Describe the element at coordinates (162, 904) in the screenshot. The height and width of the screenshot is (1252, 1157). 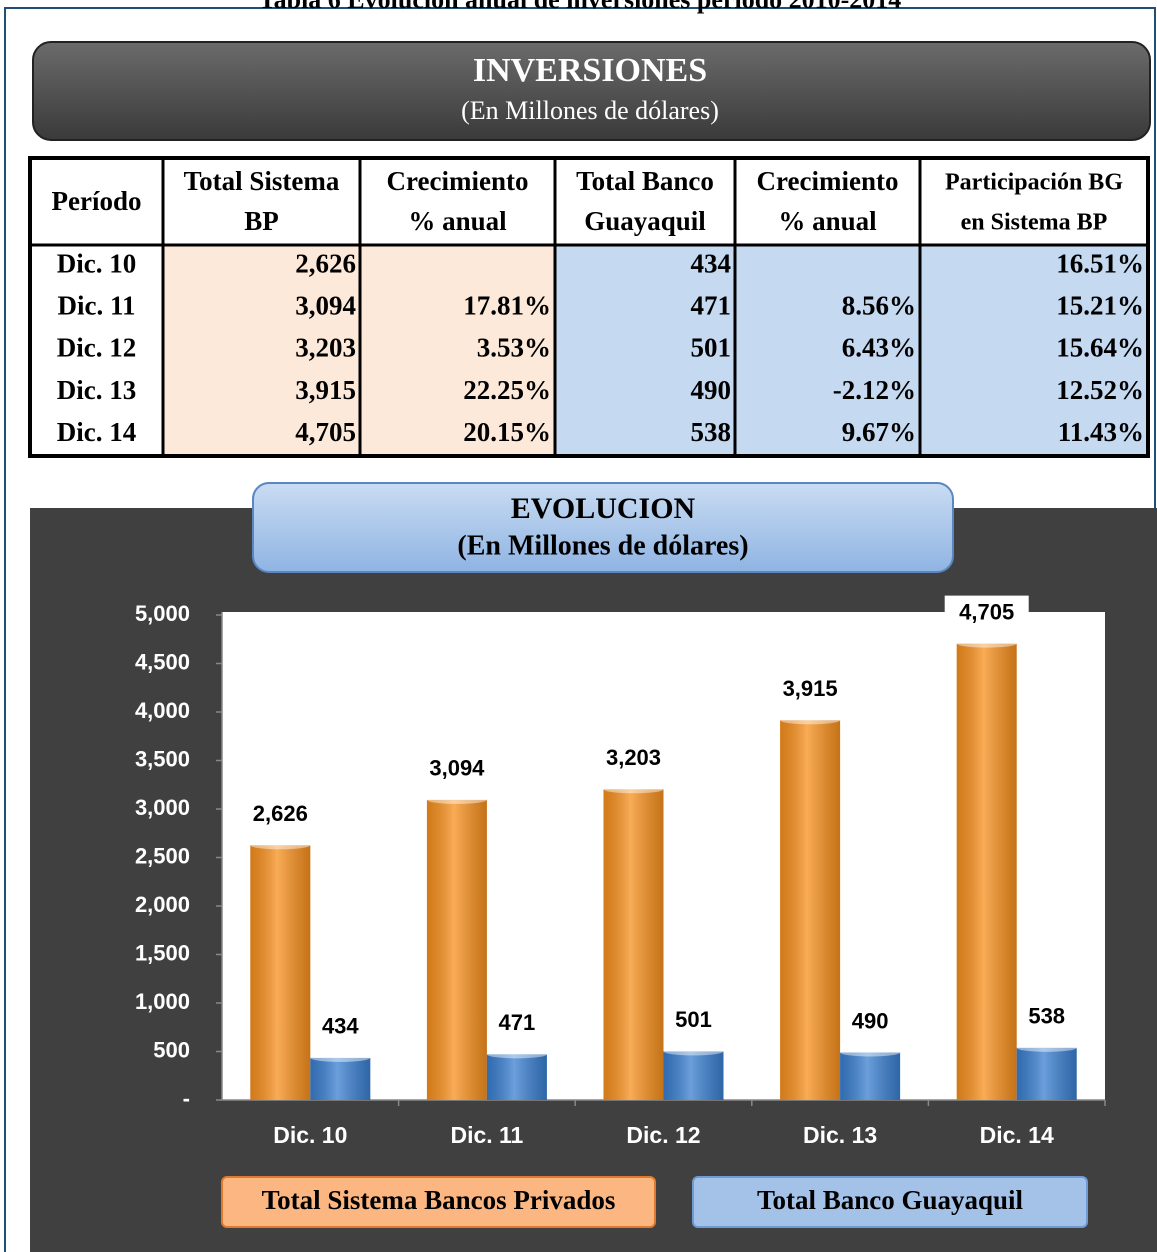
I see `y-tick-label: 2,000` at that location.